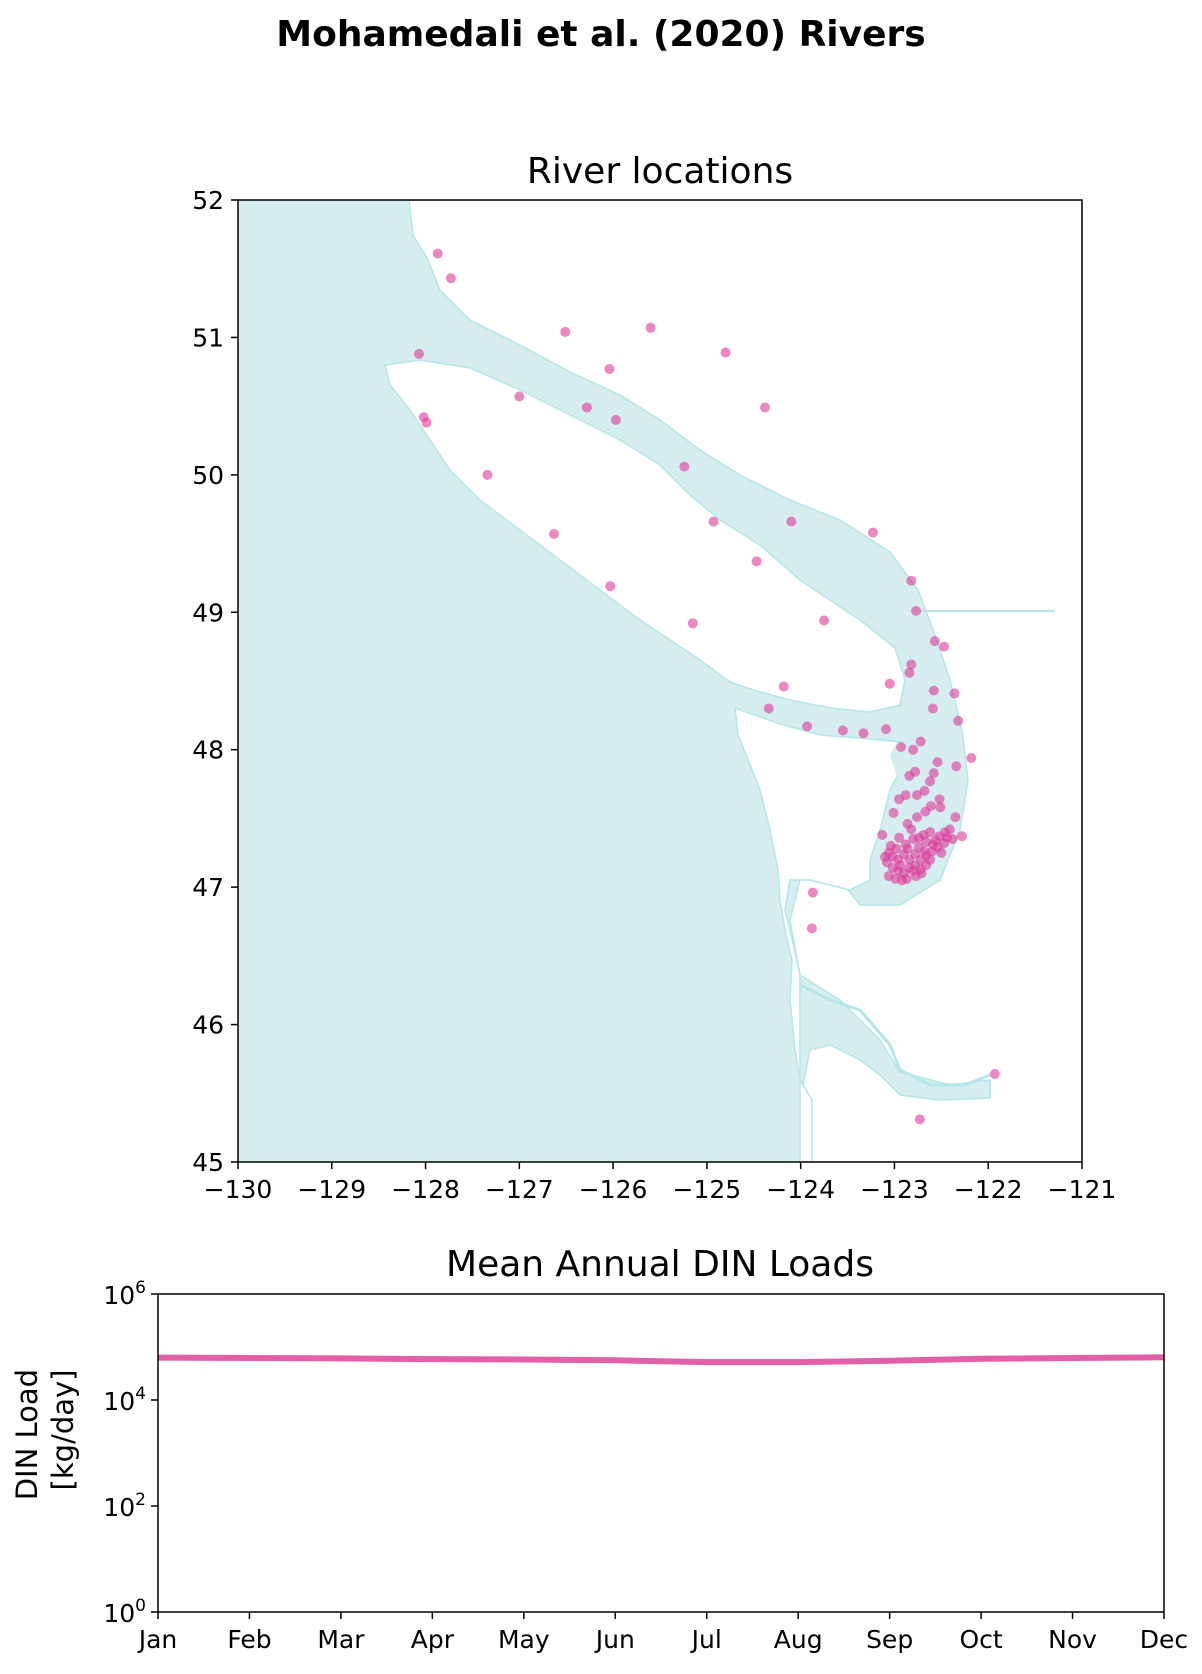 The image size is (1202, 1674). What do you see at coordinates (614, 1639) in the screenshot?
I see `din-x-tick-label: Jun` at bounding box center [614, 1639].